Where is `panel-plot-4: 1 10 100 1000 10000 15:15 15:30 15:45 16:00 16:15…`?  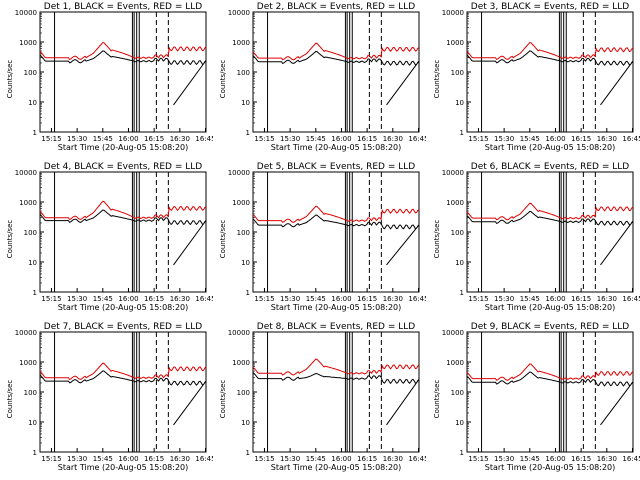
panel-plot-4: 1 10 100 1000 10000 15:15 15:30 15:45 16:00 16:15… is located at coordinates (114, 236).